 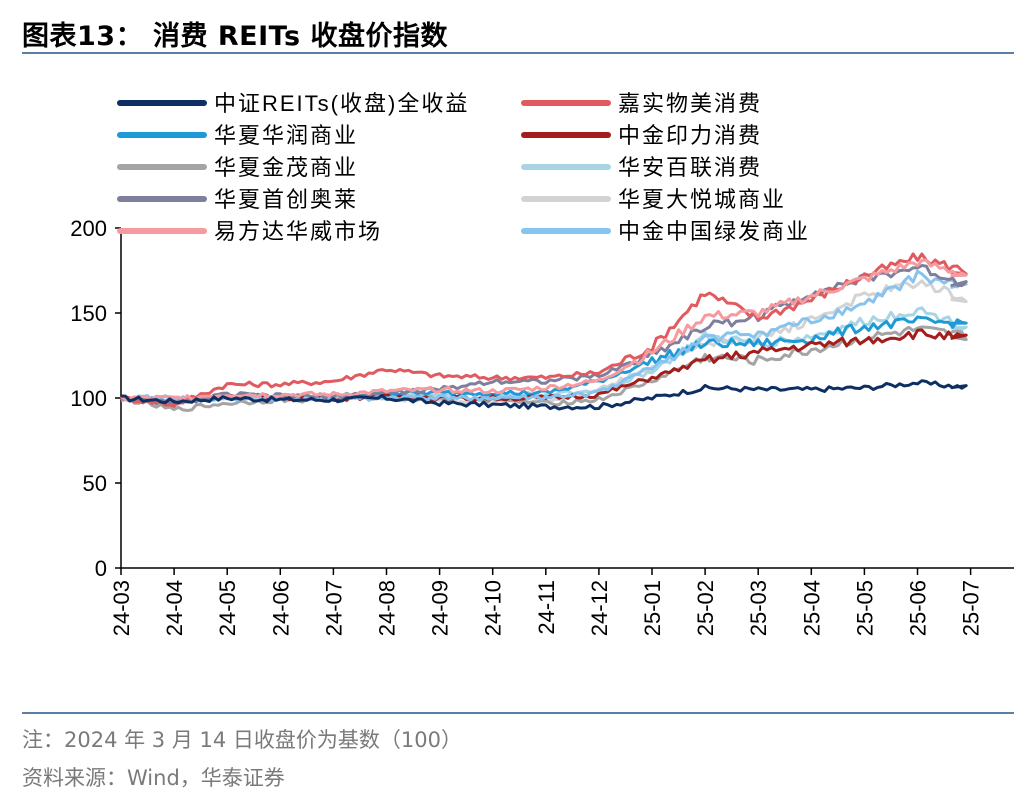 What do you see at coordinates (286, 167) in the screenshot?
I see `legend-label: 华夏金茂商业` at bounding box center [286, 167].